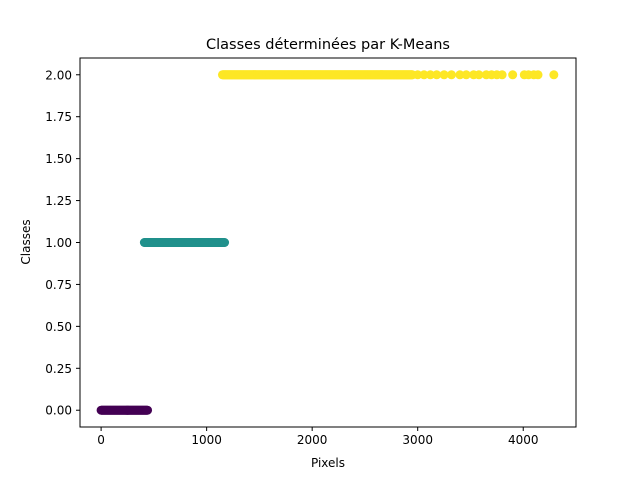 The image size is (640, 480). I want to click on x-tick-label: 1000, so click(206, 440).